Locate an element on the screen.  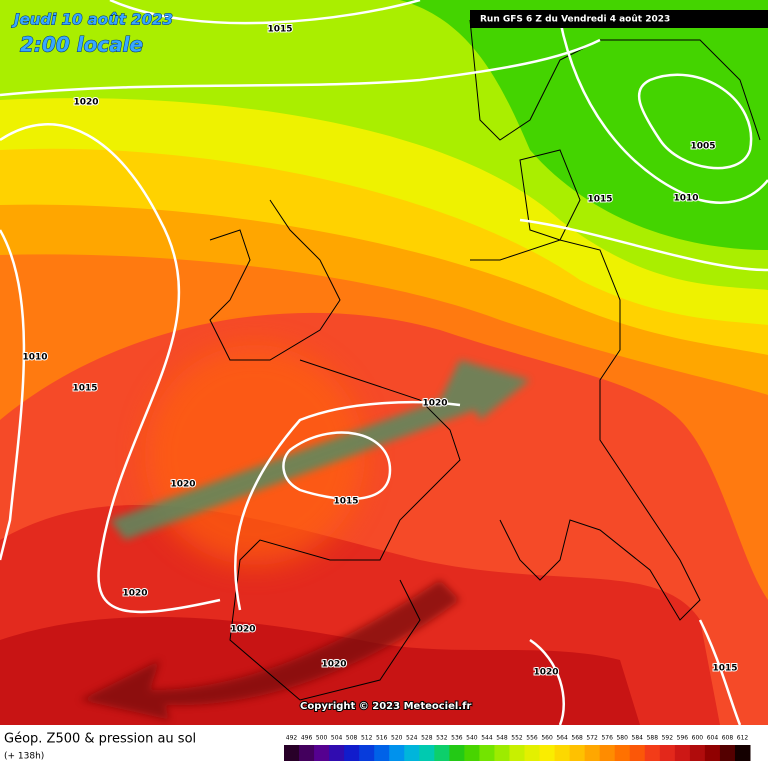
scale-label: 504 is located at coordinates (337, 738).